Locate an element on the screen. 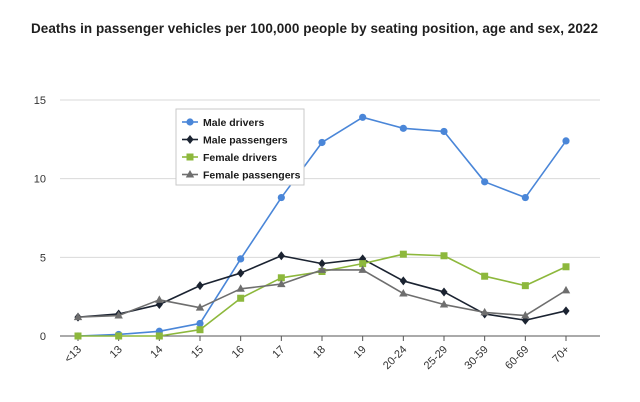 The width and height of the screenshot is (640, 402). x-tick-label: 18 is located at coordinates (319, 352).